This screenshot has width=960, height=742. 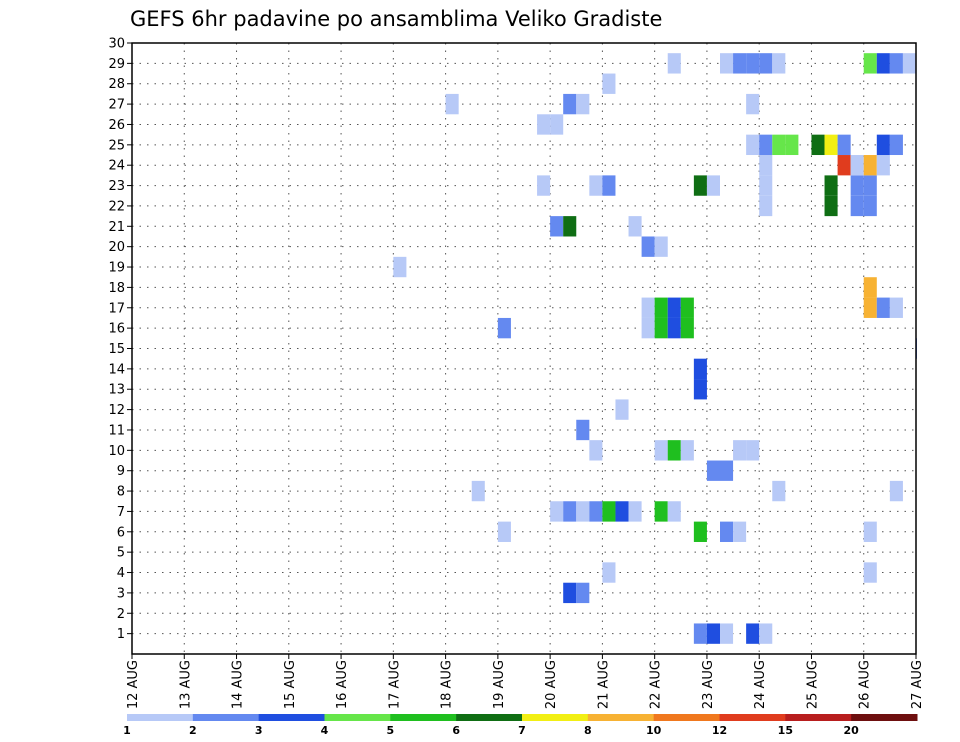 I want to click on y-tick-label: 29, so click(x=116, y=64).